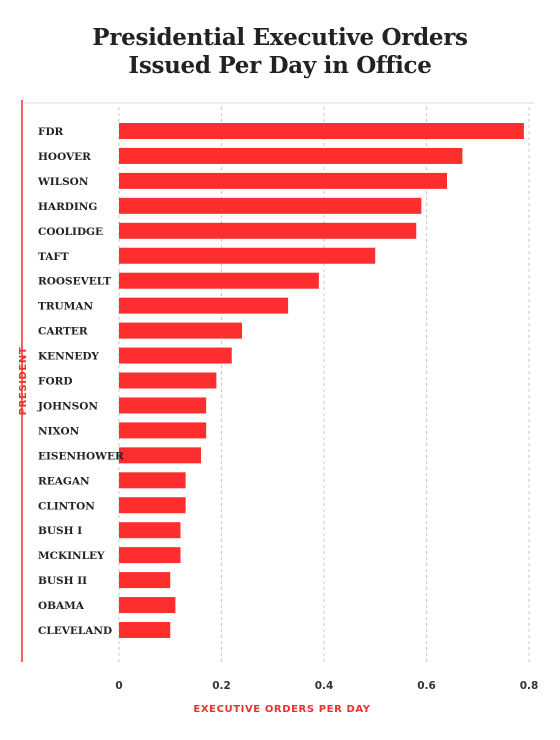  What do you see at coordinates (67, 207) in the screenshot?
I see `category-label: HARDING` at bounding box center [67, 207].